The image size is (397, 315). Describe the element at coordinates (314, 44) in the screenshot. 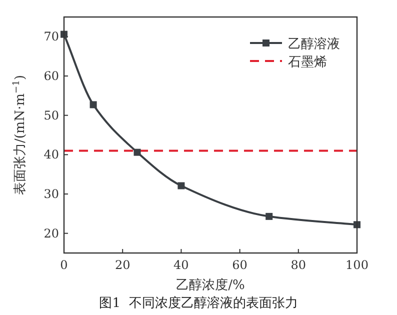

I see `legend-label: 乙醇溶液` at that location.